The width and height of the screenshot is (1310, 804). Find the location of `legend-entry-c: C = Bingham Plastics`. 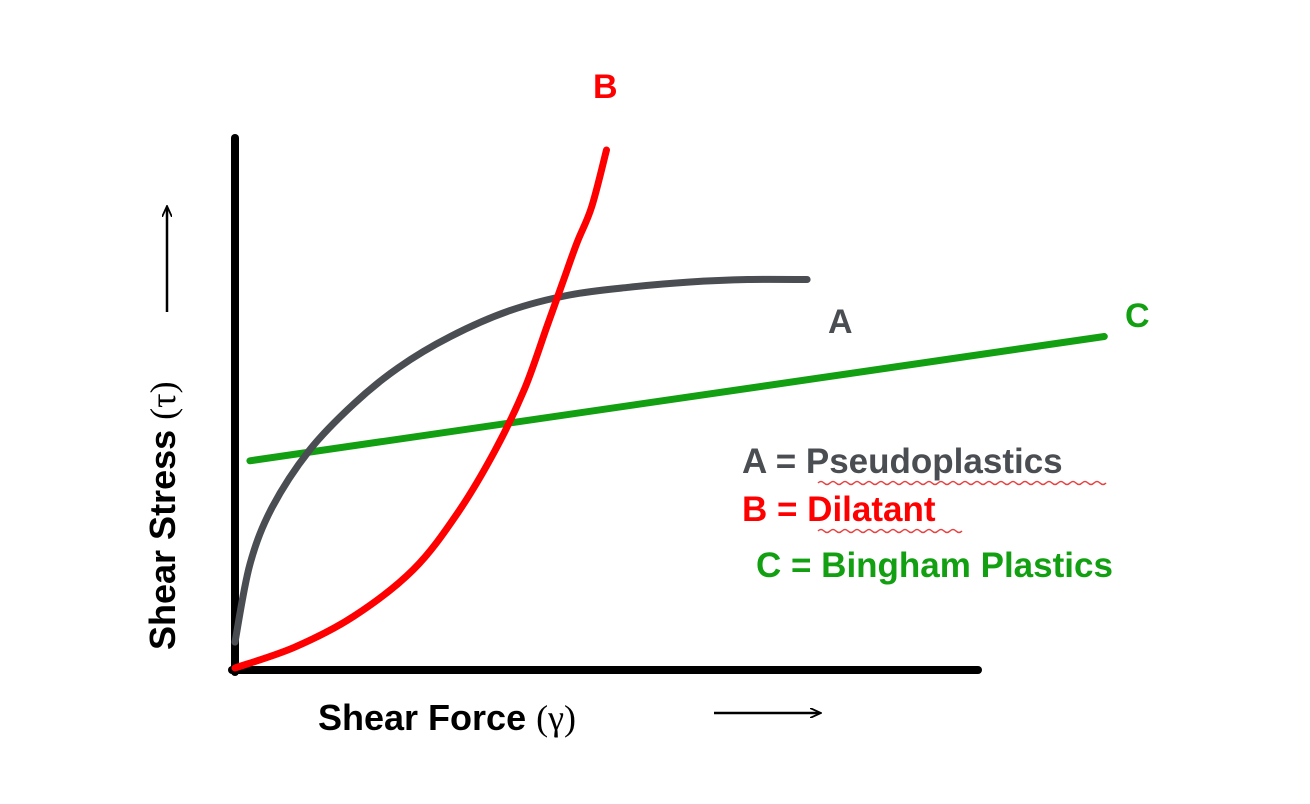

legend-entry-c: C = Bingham Plastics is located at coordinates (934, 565).